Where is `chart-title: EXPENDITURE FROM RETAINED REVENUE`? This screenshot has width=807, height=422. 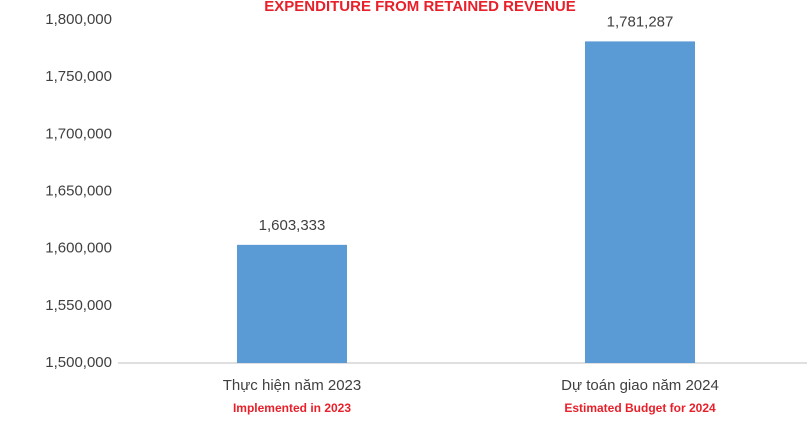 chart-title: EXPENDITURE FROM RETAINED REVENUE is located at coordinates (419, 7).